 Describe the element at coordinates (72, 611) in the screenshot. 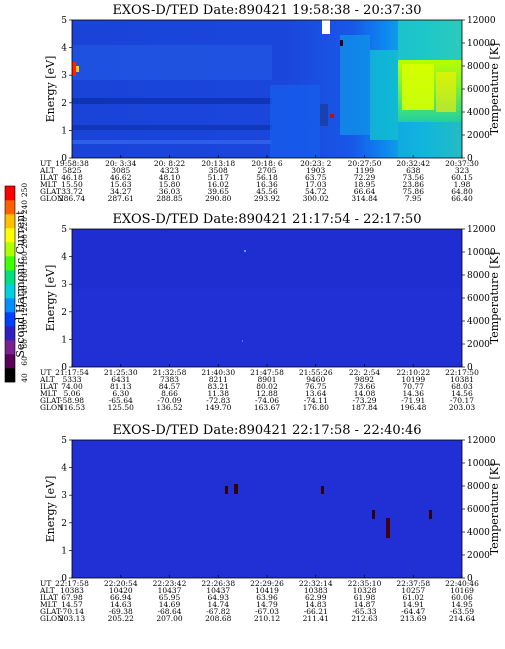

I see `ephemeris-value: -70.14` at that location.